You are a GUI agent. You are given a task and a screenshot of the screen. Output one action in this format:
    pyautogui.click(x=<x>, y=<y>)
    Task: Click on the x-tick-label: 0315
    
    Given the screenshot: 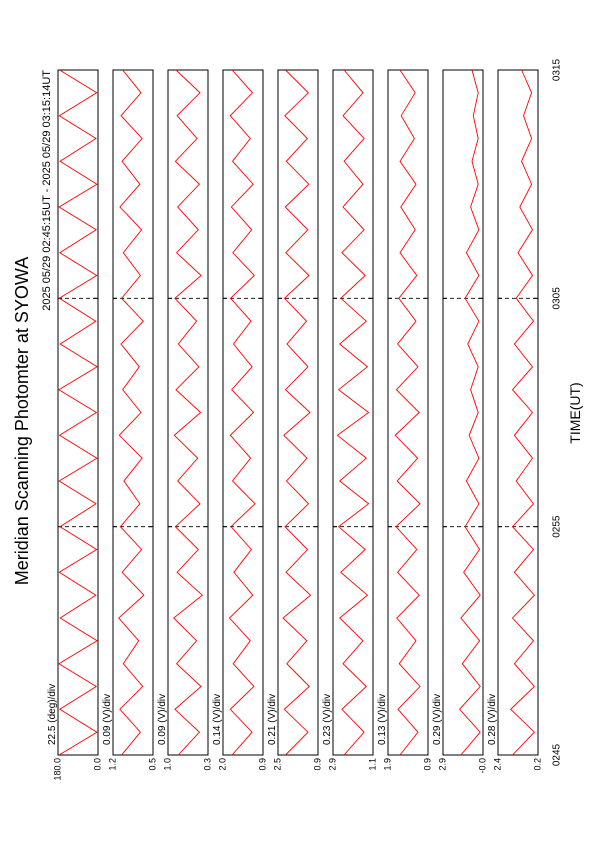 What is the action you would take?
    pyautogui.click(x=557, y=69)
    